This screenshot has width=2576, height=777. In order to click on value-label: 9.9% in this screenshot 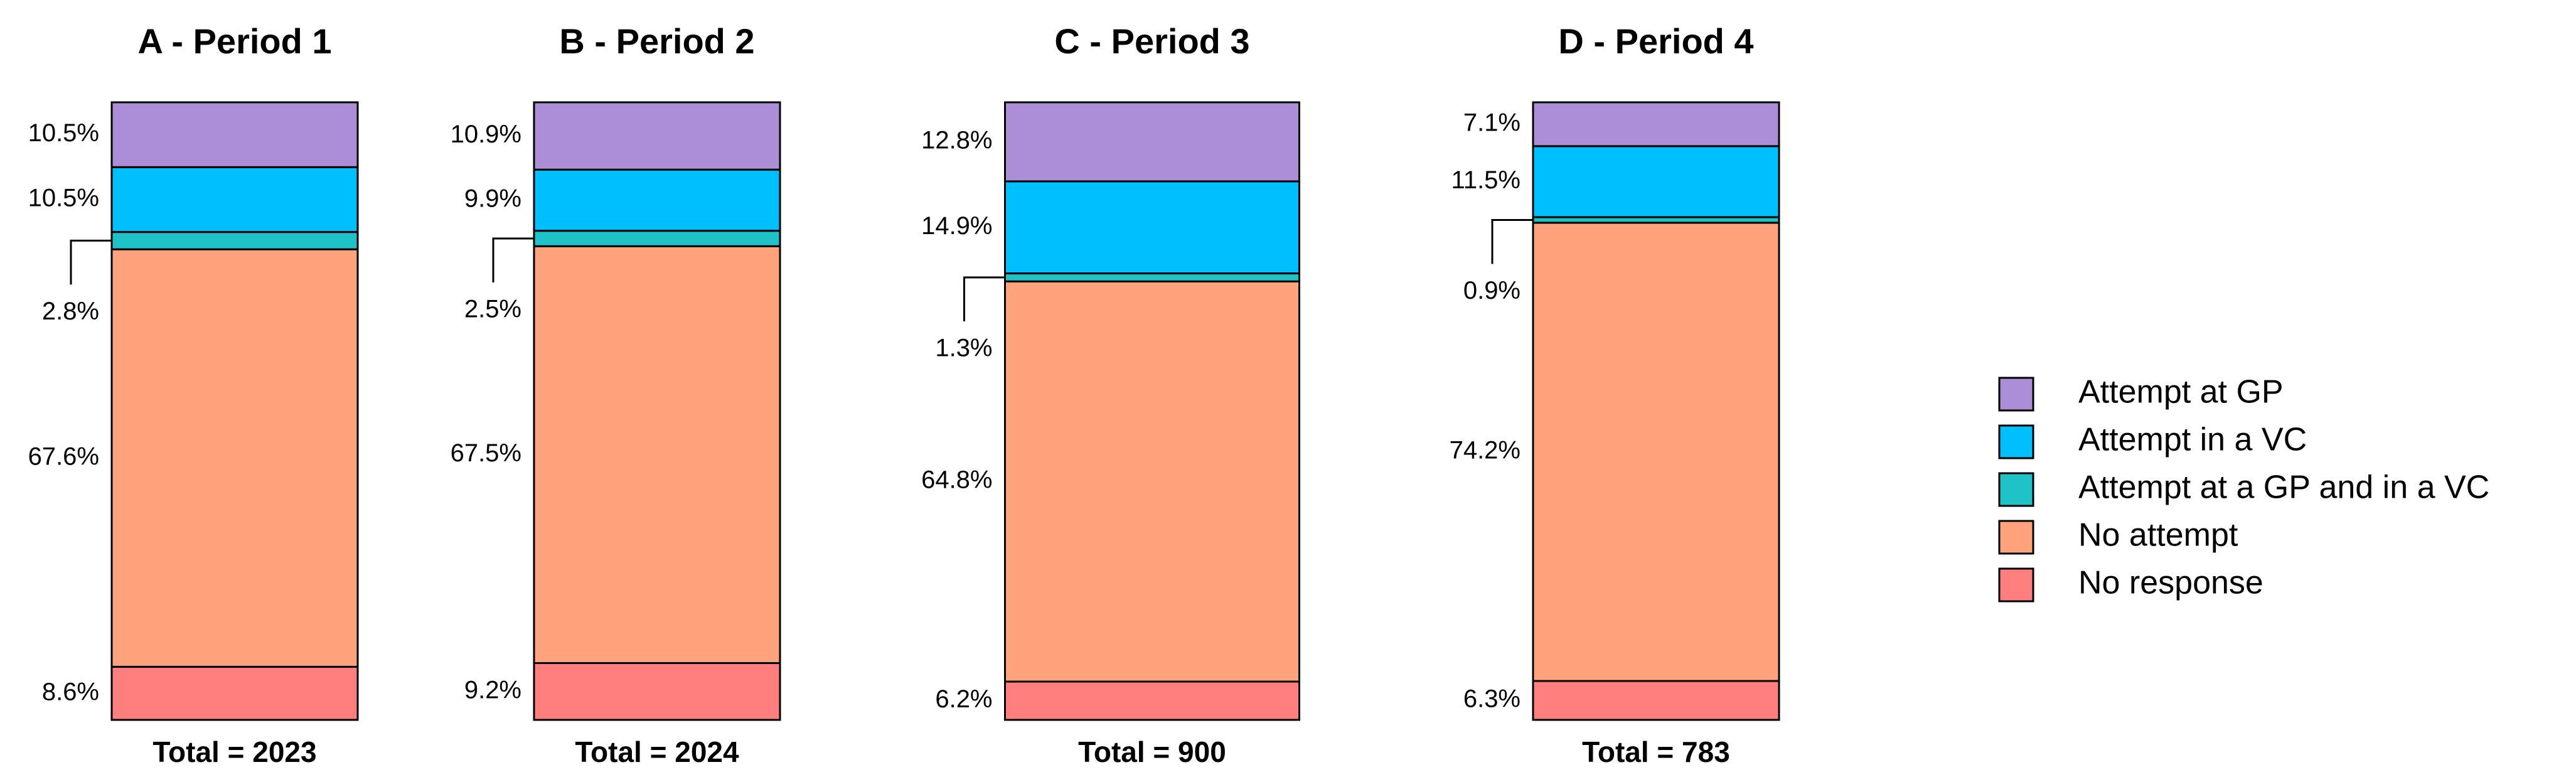, I will do `click(492, 199)`.